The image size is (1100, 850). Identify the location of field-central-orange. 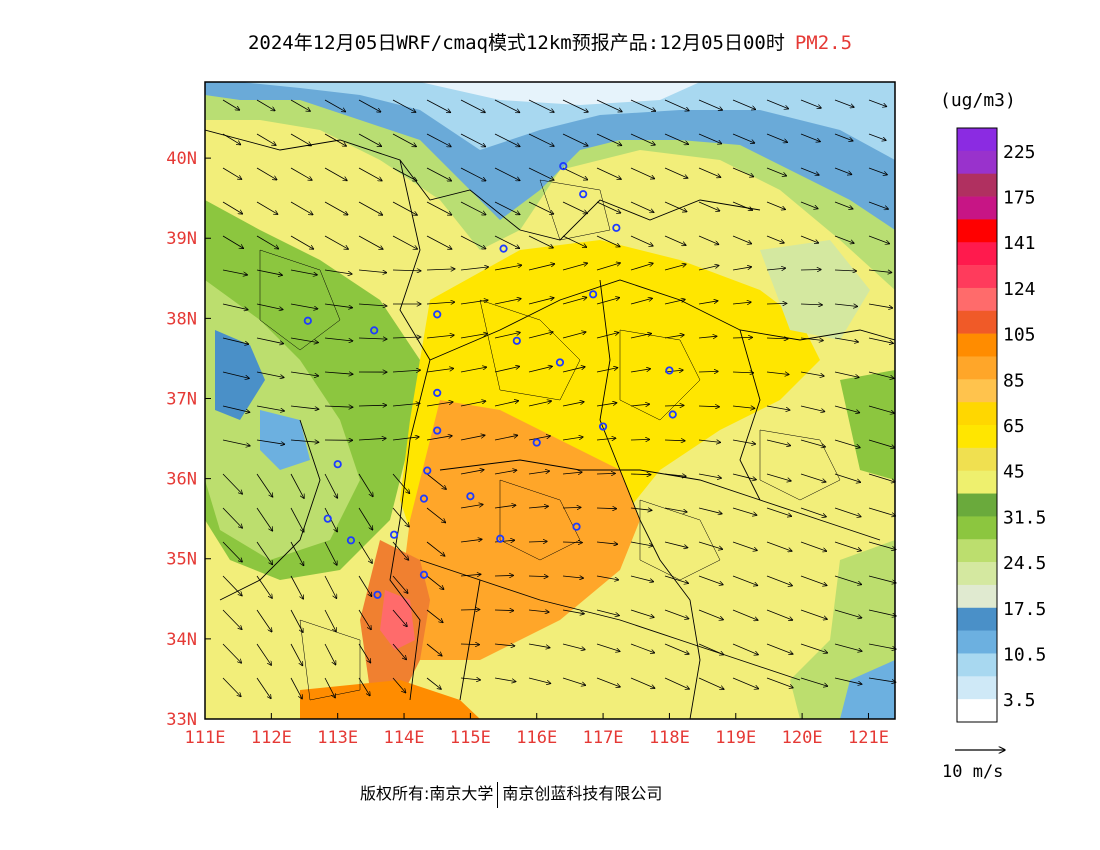
(520, 530).